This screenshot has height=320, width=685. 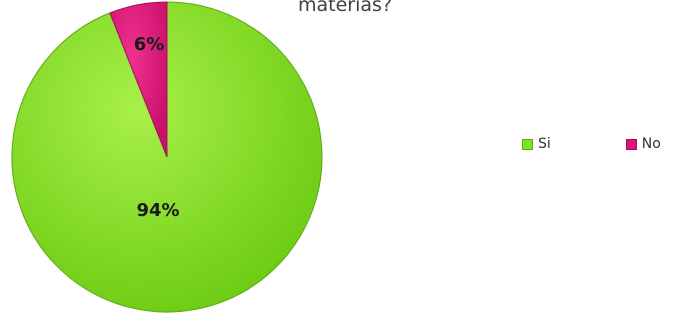 I want to click on legend-item-no: No, so click(x=643, y=144).